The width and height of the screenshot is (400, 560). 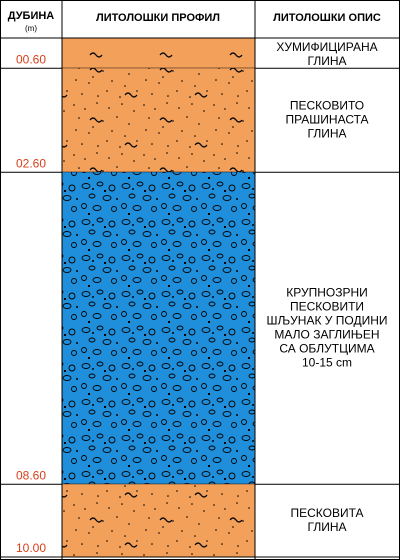 What do you see at coordinates (31, 59) in the screenshot?
I see `depth-label: 00.60` at bounding box center [31, 59].